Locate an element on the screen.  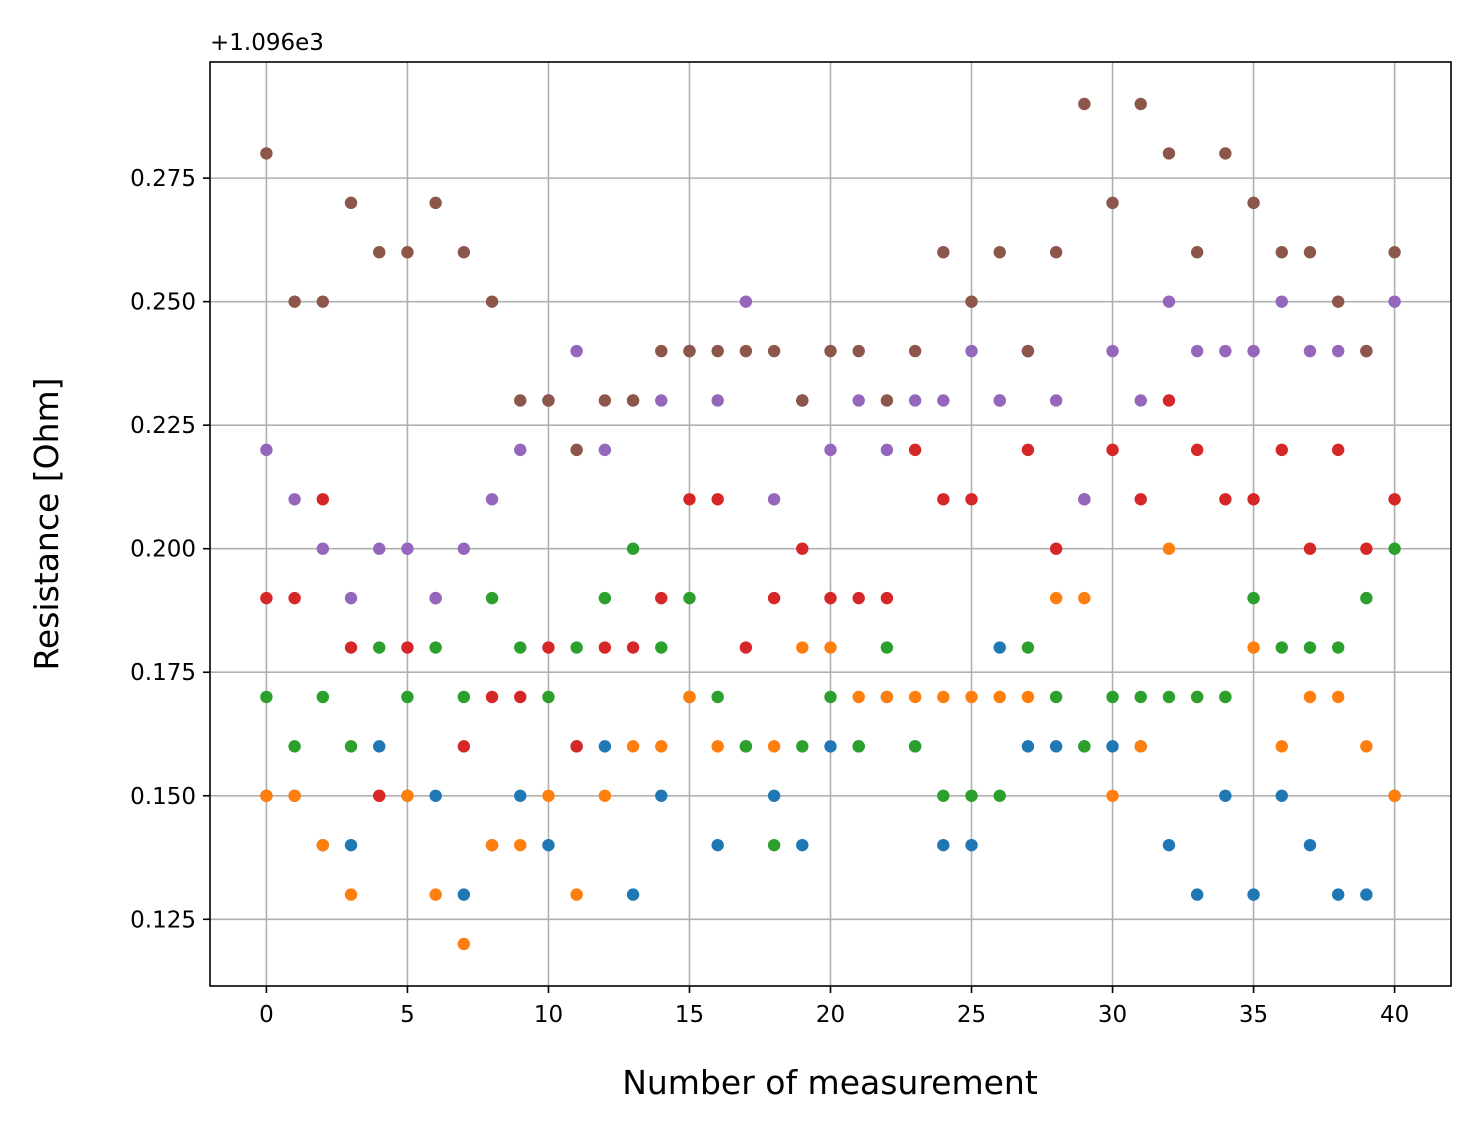
x-tick-label: 5 is located at coordinates (407, 1015).